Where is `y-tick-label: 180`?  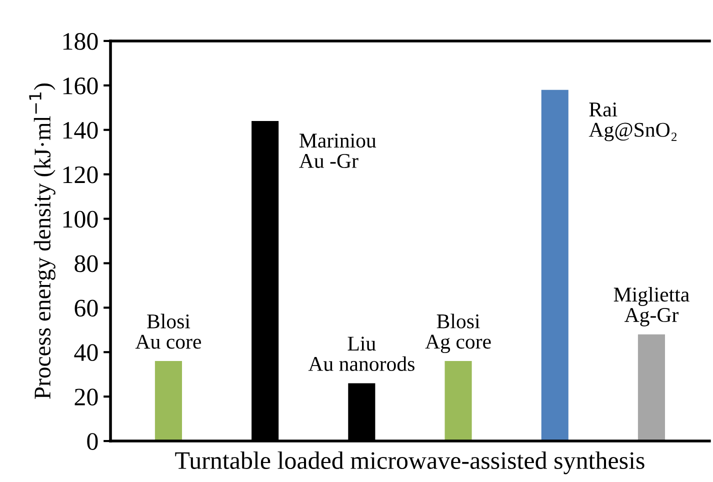 y-tick-label: 180 is located at coordinates (80, 41).